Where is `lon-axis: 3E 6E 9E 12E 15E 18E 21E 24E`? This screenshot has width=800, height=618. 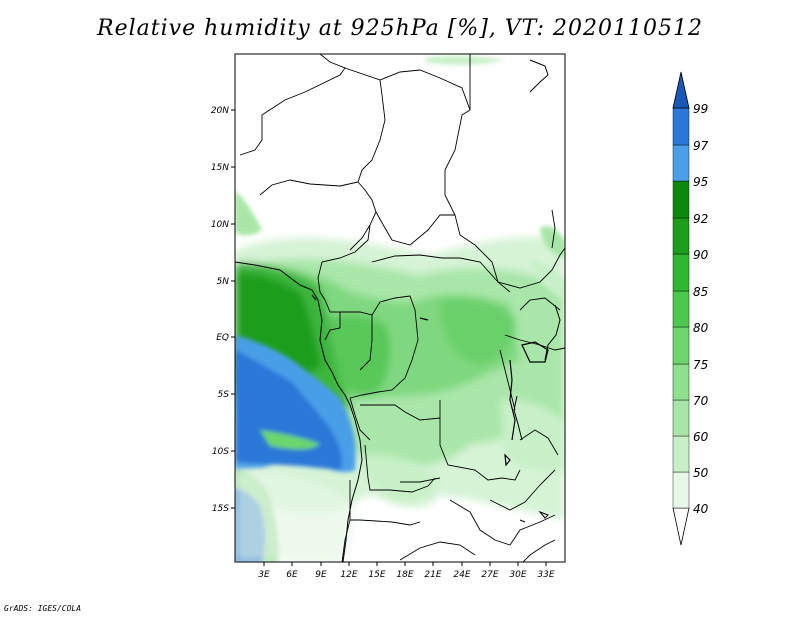 lon-axis: 3E 6E 9E 12E 15E 18E 21E 24E is located at coordinates (406, 571).